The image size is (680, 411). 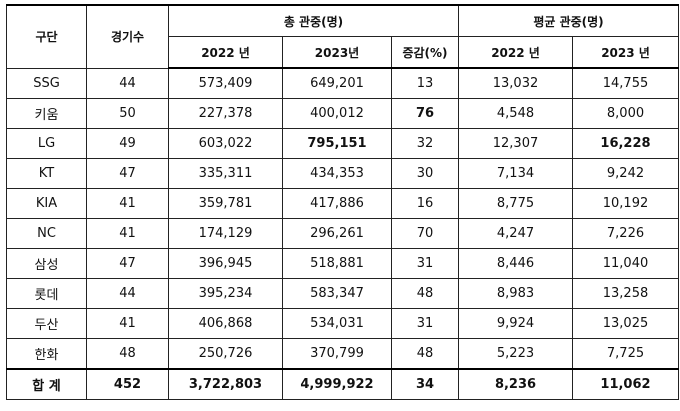 I want to click on total-games-cell: 452, so click(x=127, y=384).